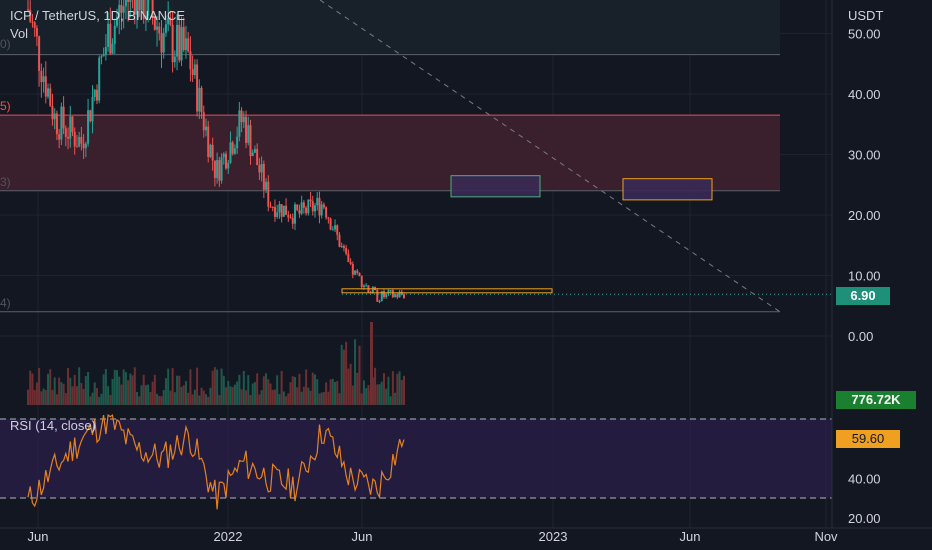 The image size is (932, 550). What do you see at coordinates (53, 425) in the screenshot?
I see `rsi-title: RSI (14, close)` at bounding box center [53, 425].